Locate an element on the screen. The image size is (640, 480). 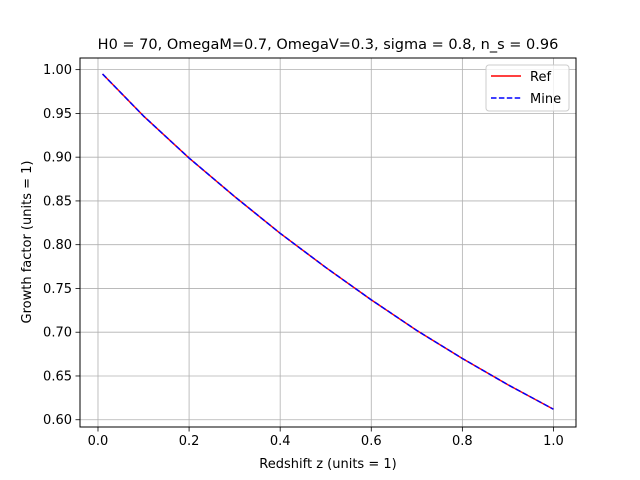
x-tick-label: 1.0 is located at coordinates (553, 441).